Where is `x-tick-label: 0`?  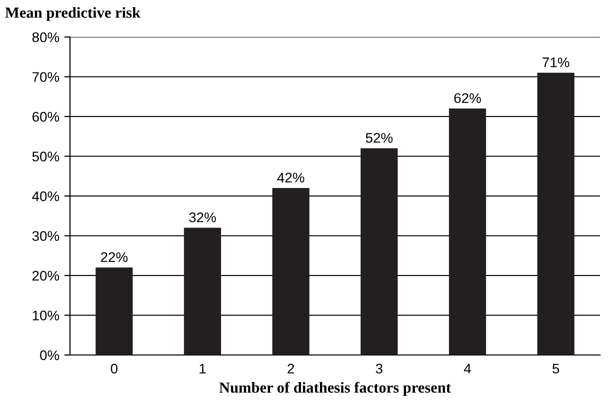
x-tick-label: 0 is located at coordinates (114, 369).